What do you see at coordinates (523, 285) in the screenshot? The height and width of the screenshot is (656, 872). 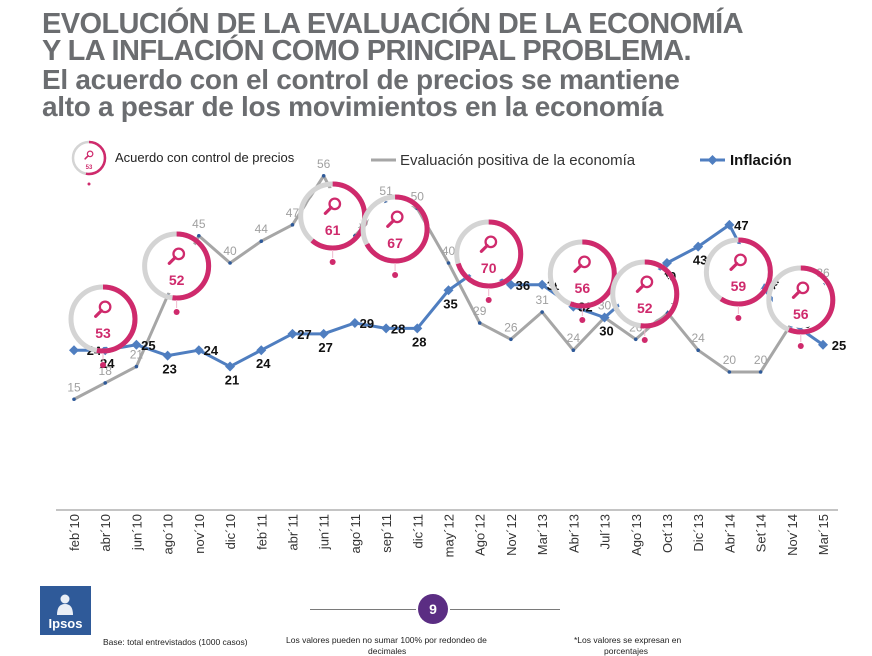 I see `label-inflacion: 36` at bounding box center [523, 285].